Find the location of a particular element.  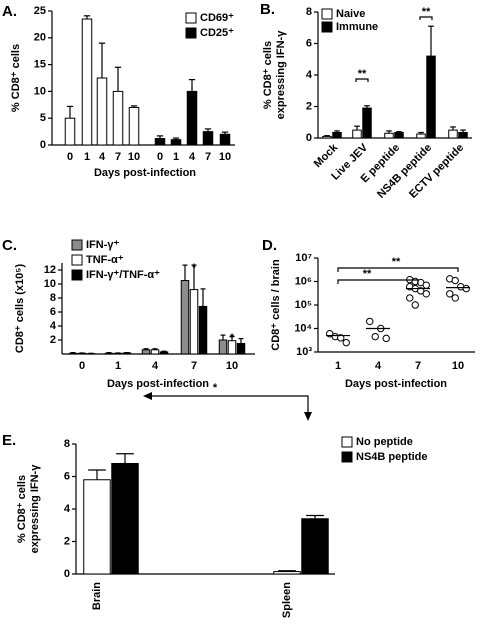

x-tick-label: 0 is located at coordinates (160, 157).